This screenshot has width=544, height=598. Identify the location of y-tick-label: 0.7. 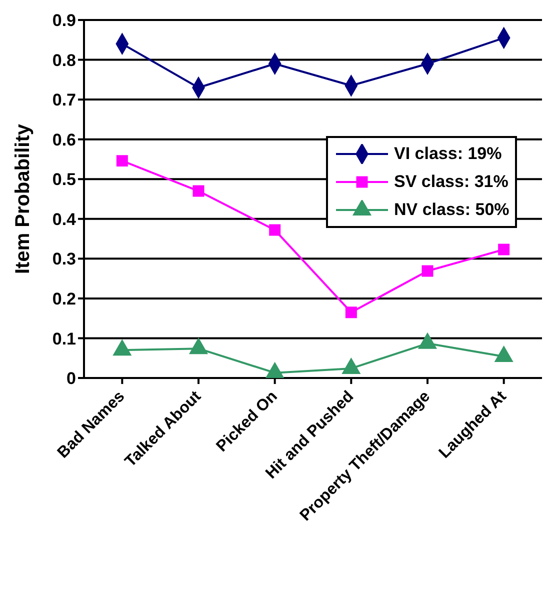
(64, 100).